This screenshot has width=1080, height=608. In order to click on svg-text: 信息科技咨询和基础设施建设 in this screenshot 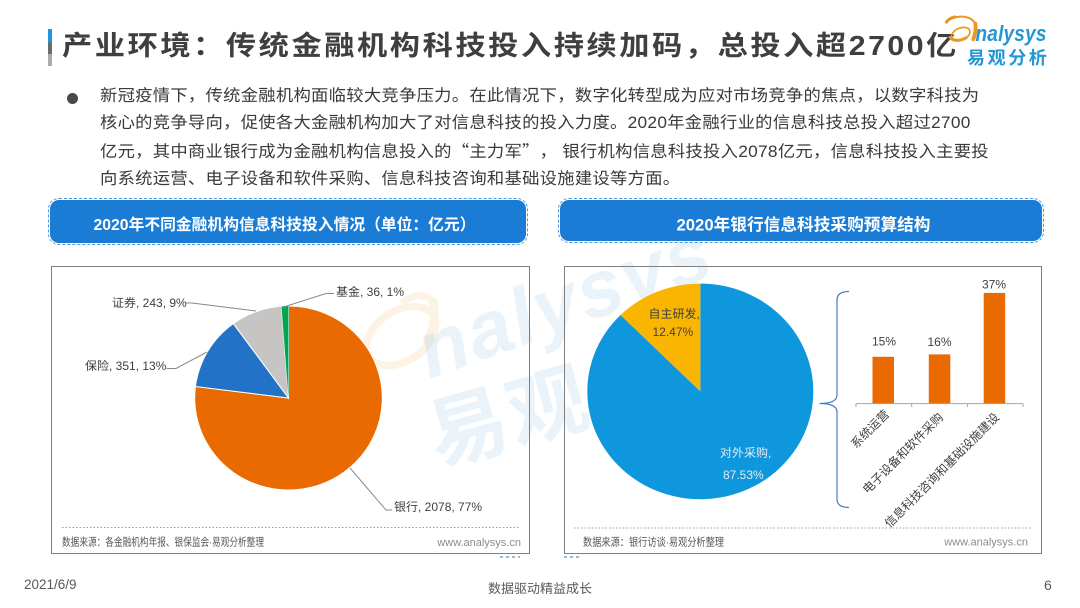, I will do `click(942, 470)`.